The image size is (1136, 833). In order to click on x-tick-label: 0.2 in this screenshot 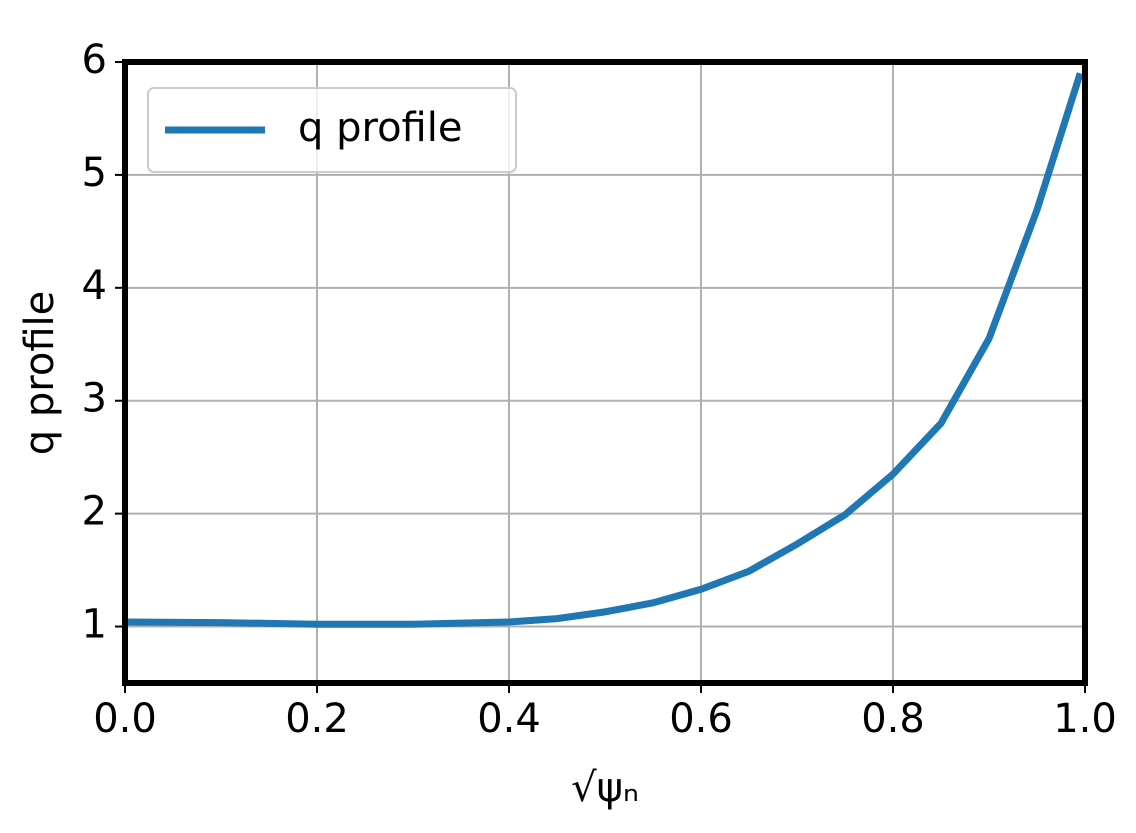, I will do `click(317, 719)`.